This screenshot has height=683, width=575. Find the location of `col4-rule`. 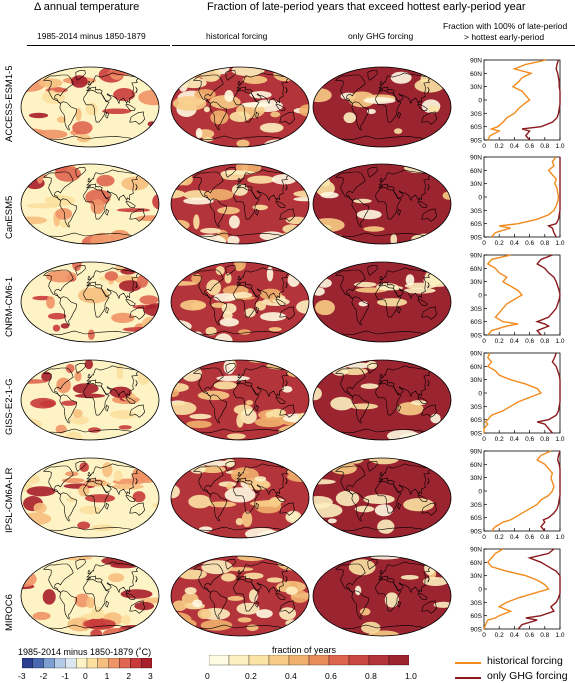

col4-rule is located at coordinates (507, 45).